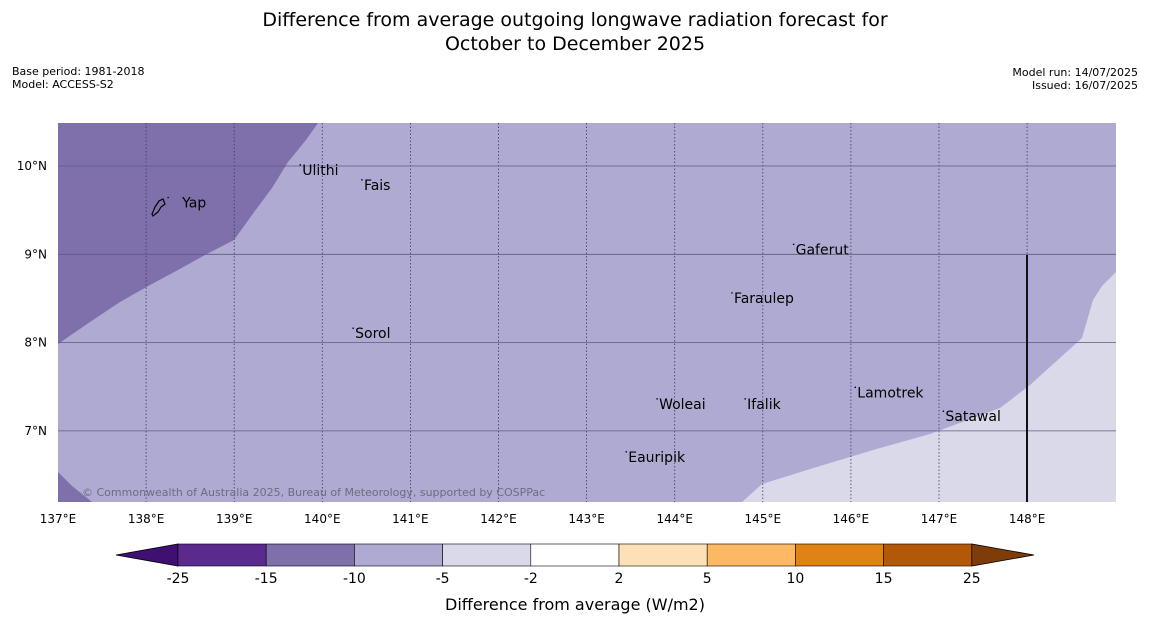 Image resolution: width=1150 pixels, height=644 pixels. Describe the element at coordinates (322, 519) in the screenshot. I see `lon-tick-label: 140°E` at that location.